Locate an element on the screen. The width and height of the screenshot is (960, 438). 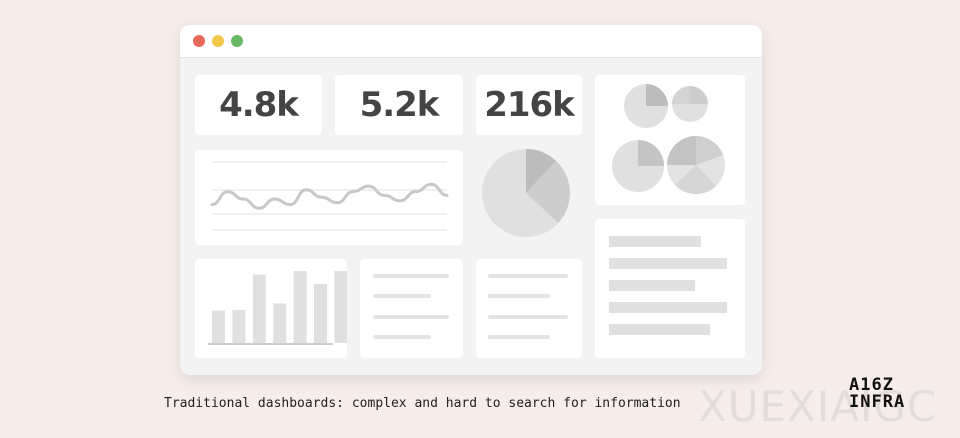
line-series is located at coordinates (329, 196).